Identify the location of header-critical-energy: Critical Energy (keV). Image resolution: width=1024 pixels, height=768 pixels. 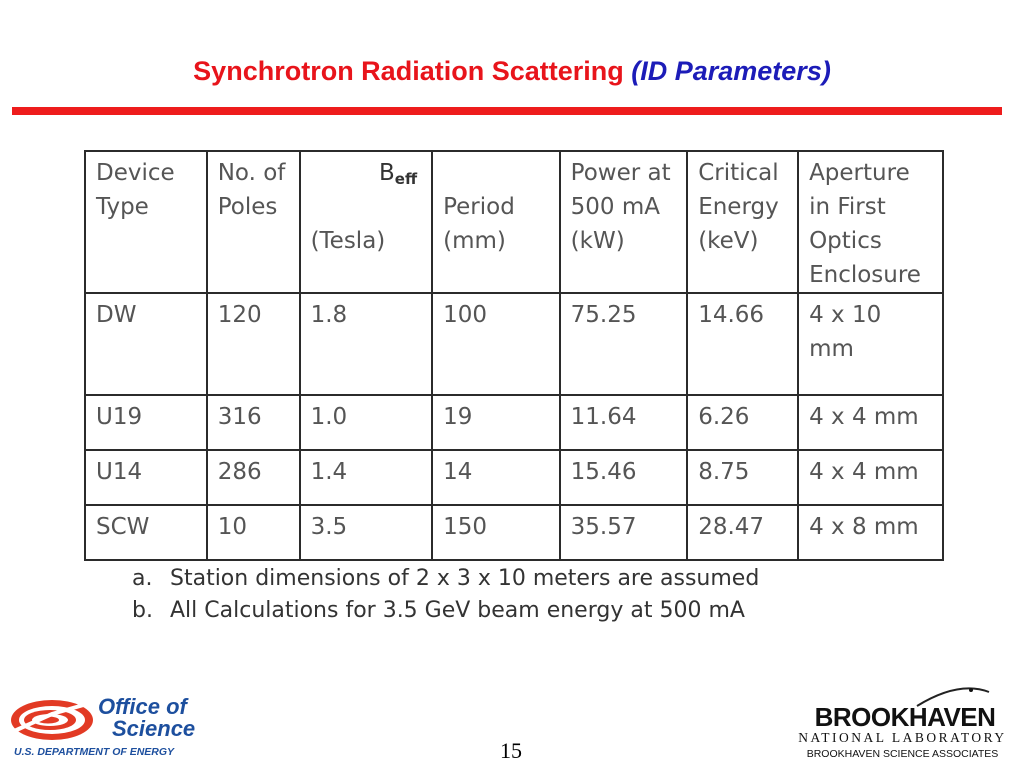
(743, 222).